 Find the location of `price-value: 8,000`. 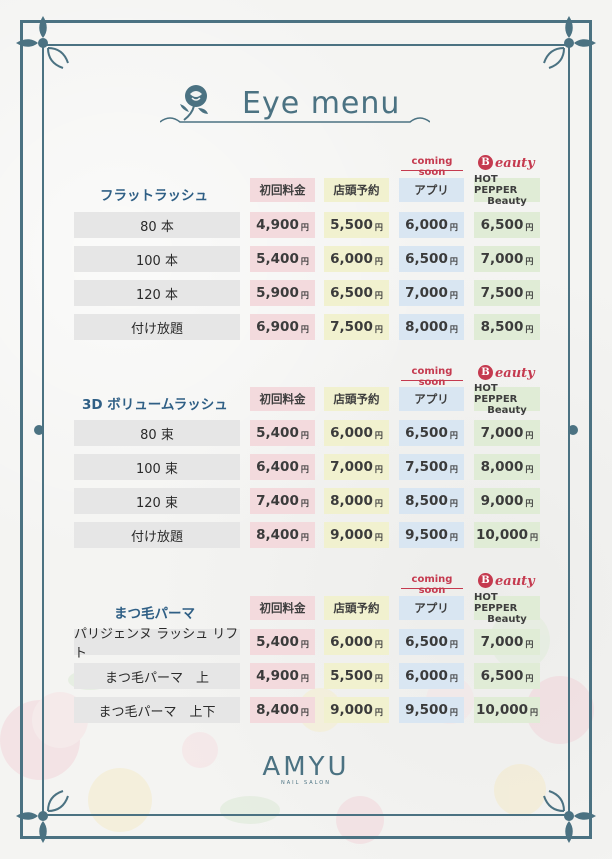

price-value: 8,000 is located at coordinates (426, 327).